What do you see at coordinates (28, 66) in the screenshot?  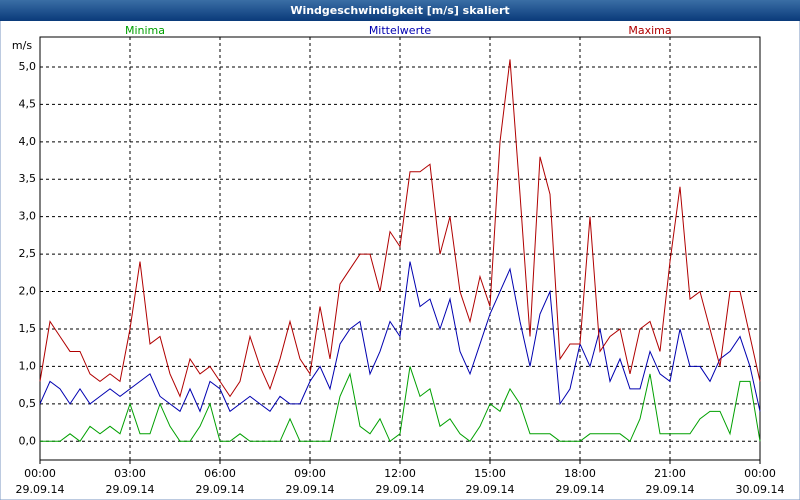 I see `y-tick-label: 5,0` at bounding box center [28, 66].